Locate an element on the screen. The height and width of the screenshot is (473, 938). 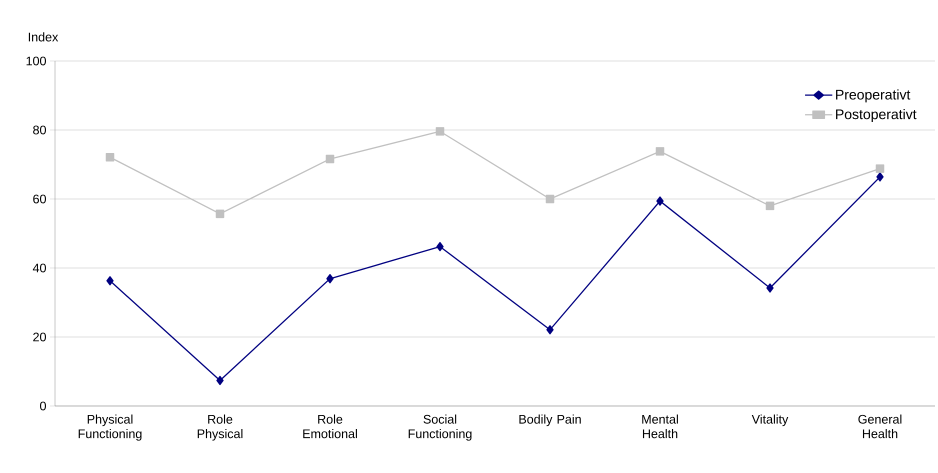
y-tick-label: 100 is located at coordinates (36, 61).